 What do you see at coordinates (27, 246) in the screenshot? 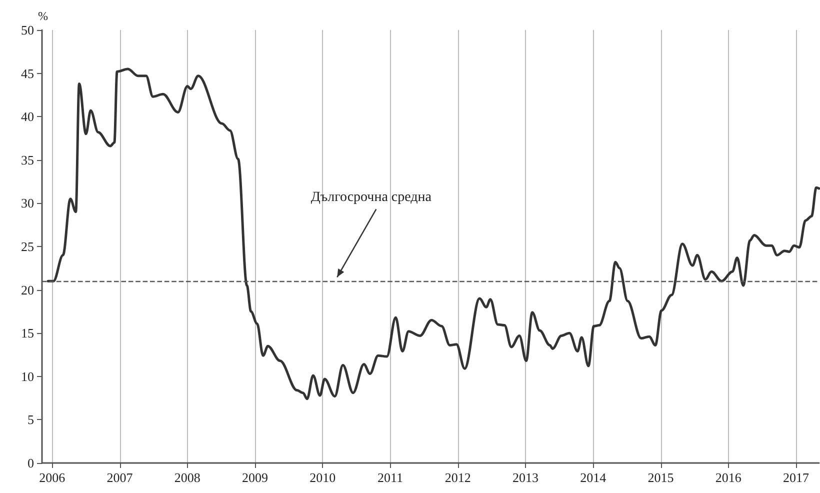
I see `y-tick-label: 25` at bounding box center [27, 246].